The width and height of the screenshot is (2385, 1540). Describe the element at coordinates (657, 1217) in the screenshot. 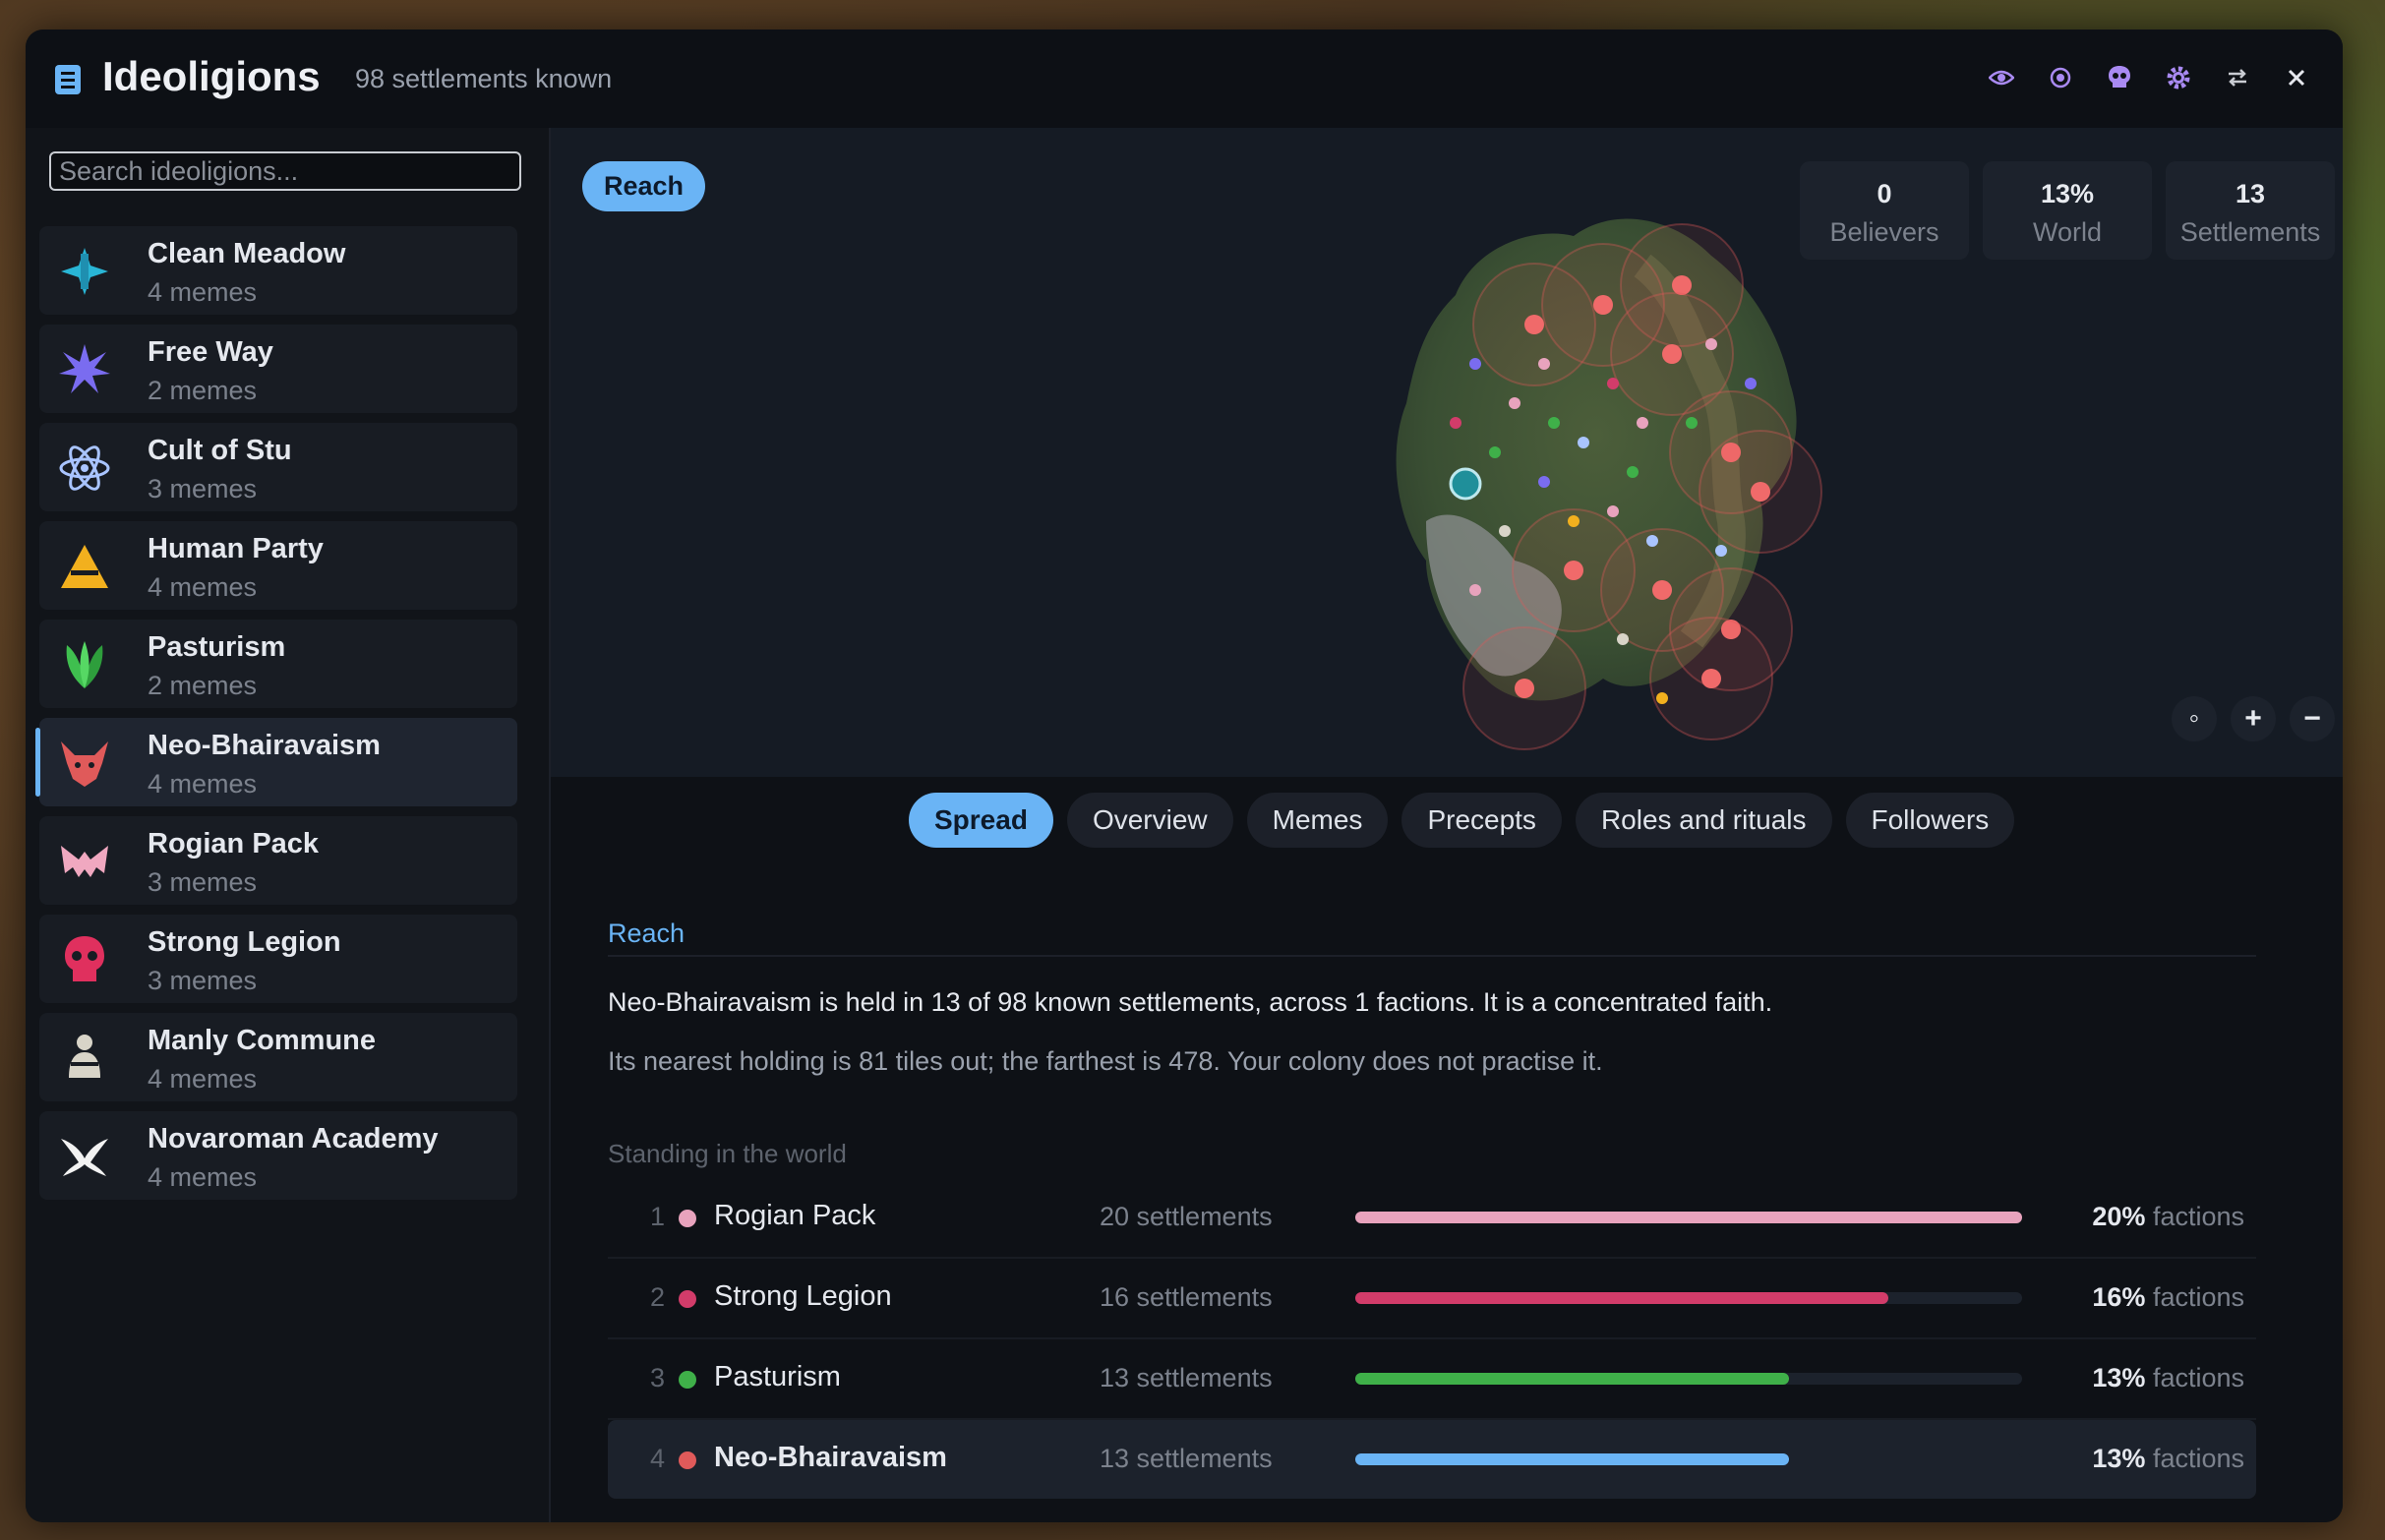

I see `row-rank: 1` at that location.